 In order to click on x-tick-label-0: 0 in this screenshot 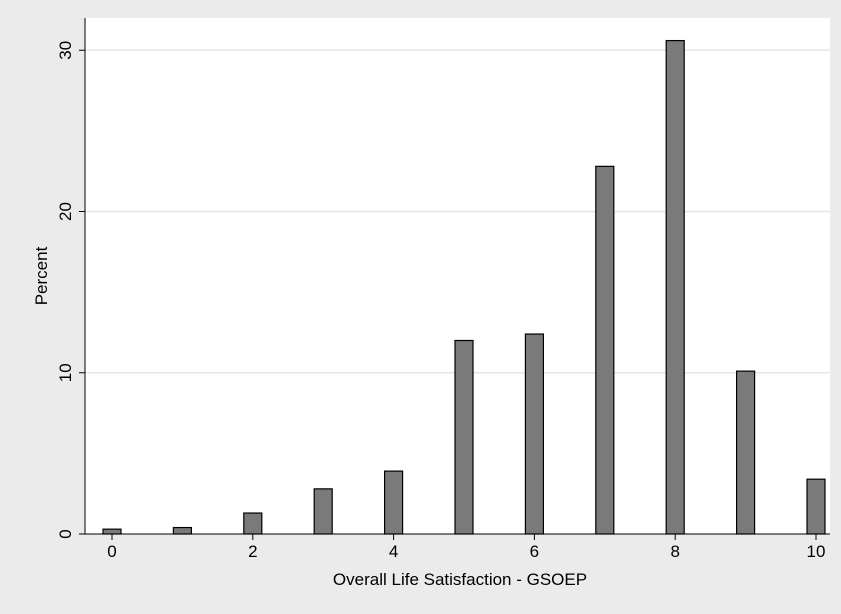, I will do `click(111, 551)`.